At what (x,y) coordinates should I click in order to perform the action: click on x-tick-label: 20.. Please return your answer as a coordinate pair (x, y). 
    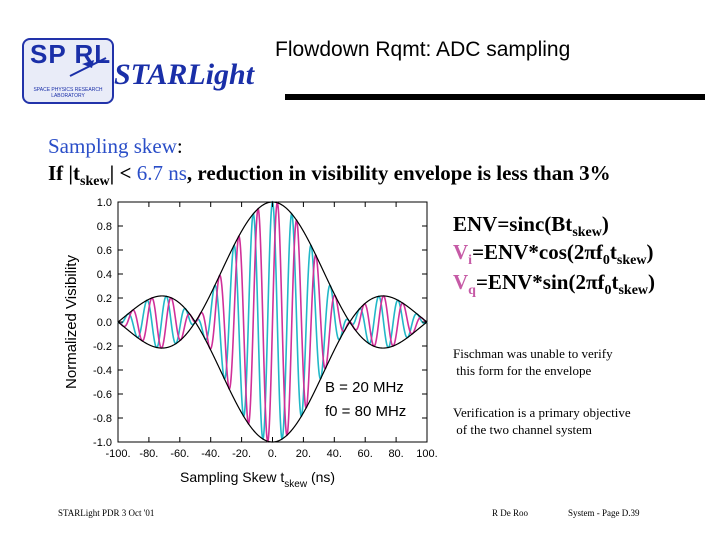
    Looking at the image, I should click on (303, 454).